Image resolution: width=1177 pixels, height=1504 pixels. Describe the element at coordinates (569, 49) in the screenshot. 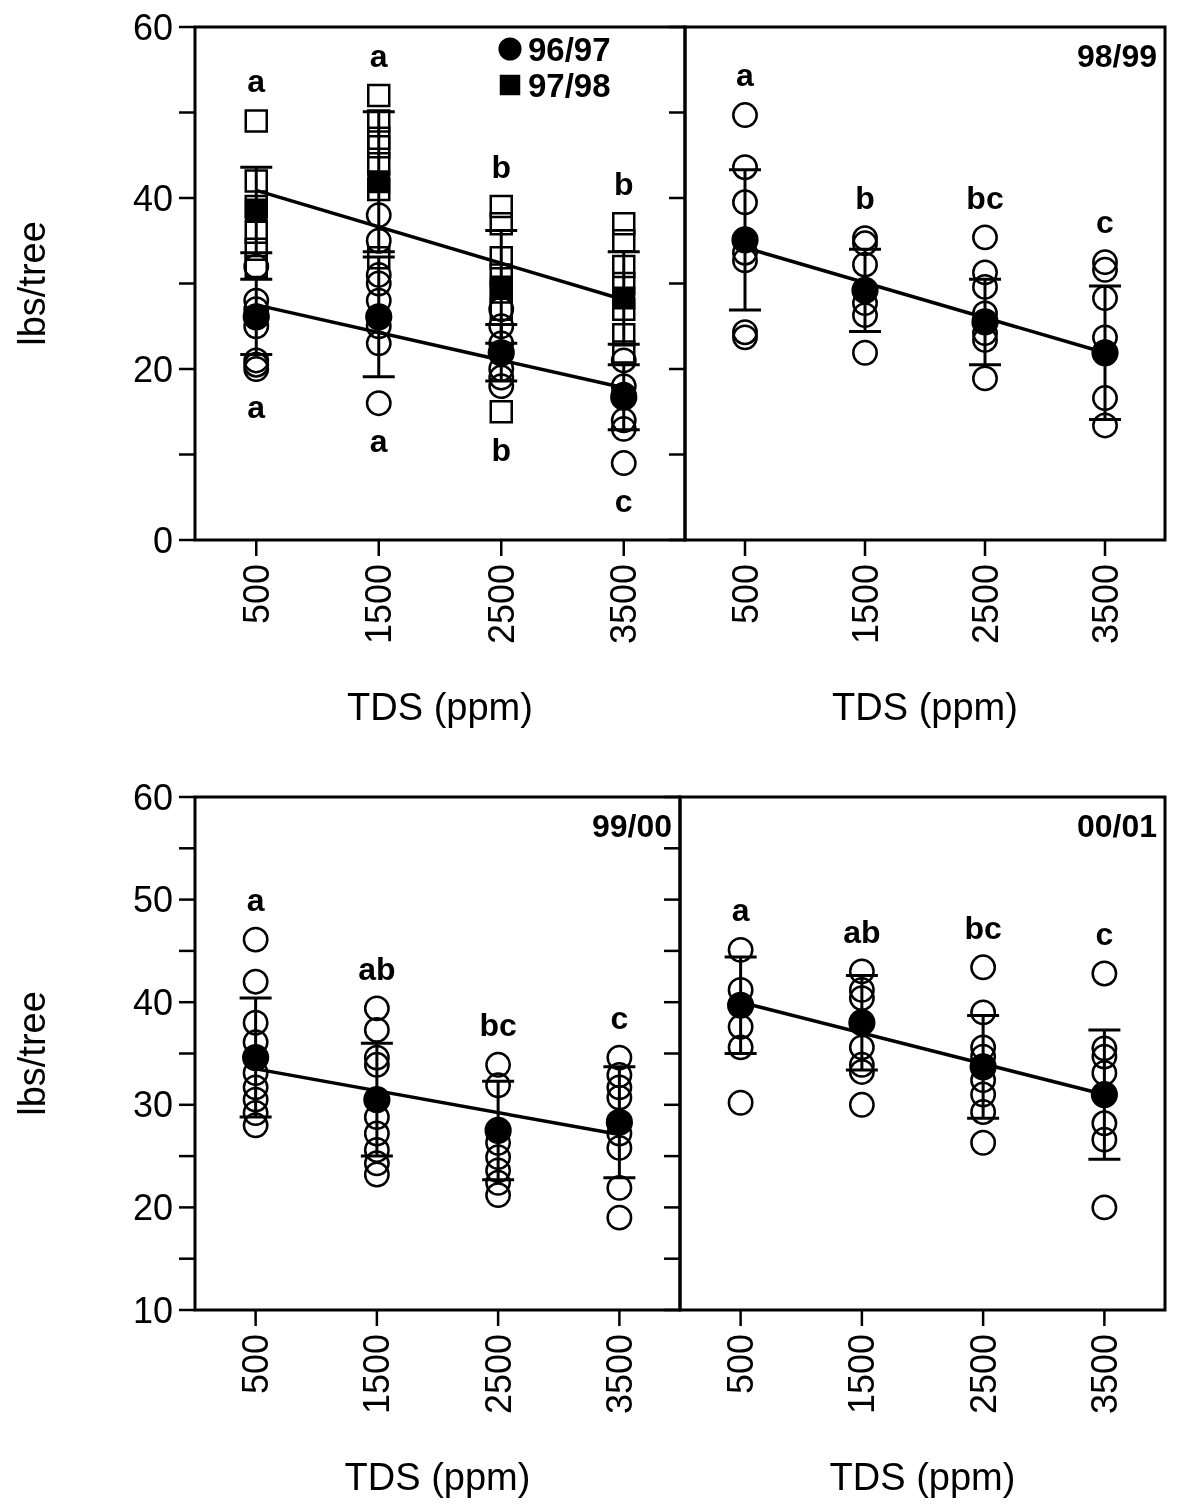

I see `legend-label: 96/97` at that location.